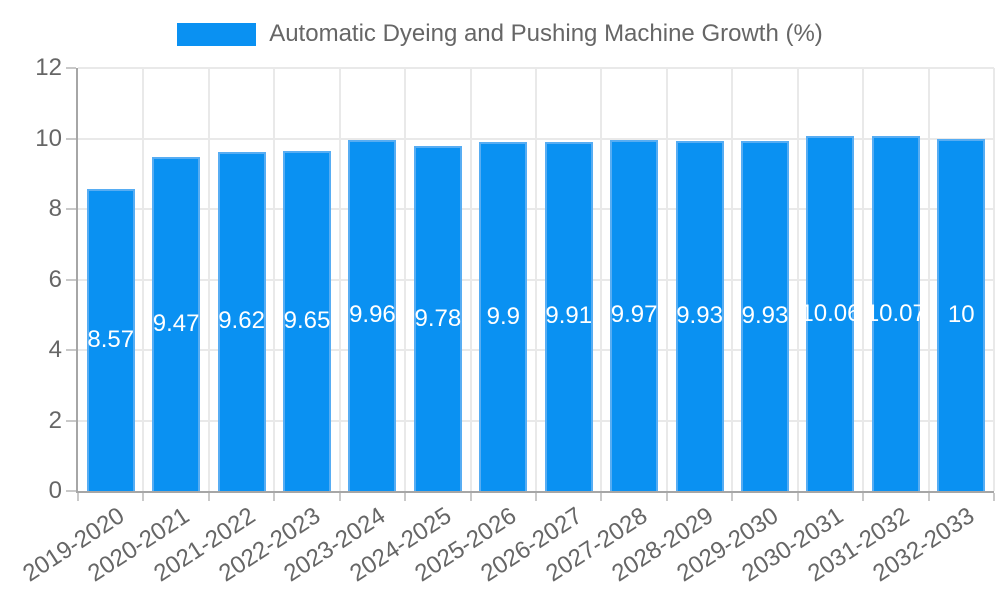 The height and width of the screenshot is (600, 1000). What do you see at coordinates (217, 34) in the screenshot?
I see `legend-swatch-icon` at bounding box center [217, 34].